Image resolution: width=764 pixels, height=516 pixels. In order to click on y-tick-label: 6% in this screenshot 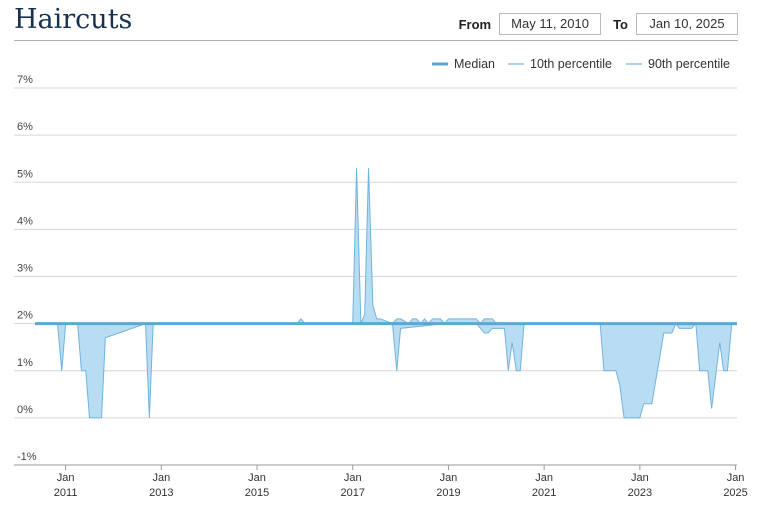, I will do `click(25, 127)`.